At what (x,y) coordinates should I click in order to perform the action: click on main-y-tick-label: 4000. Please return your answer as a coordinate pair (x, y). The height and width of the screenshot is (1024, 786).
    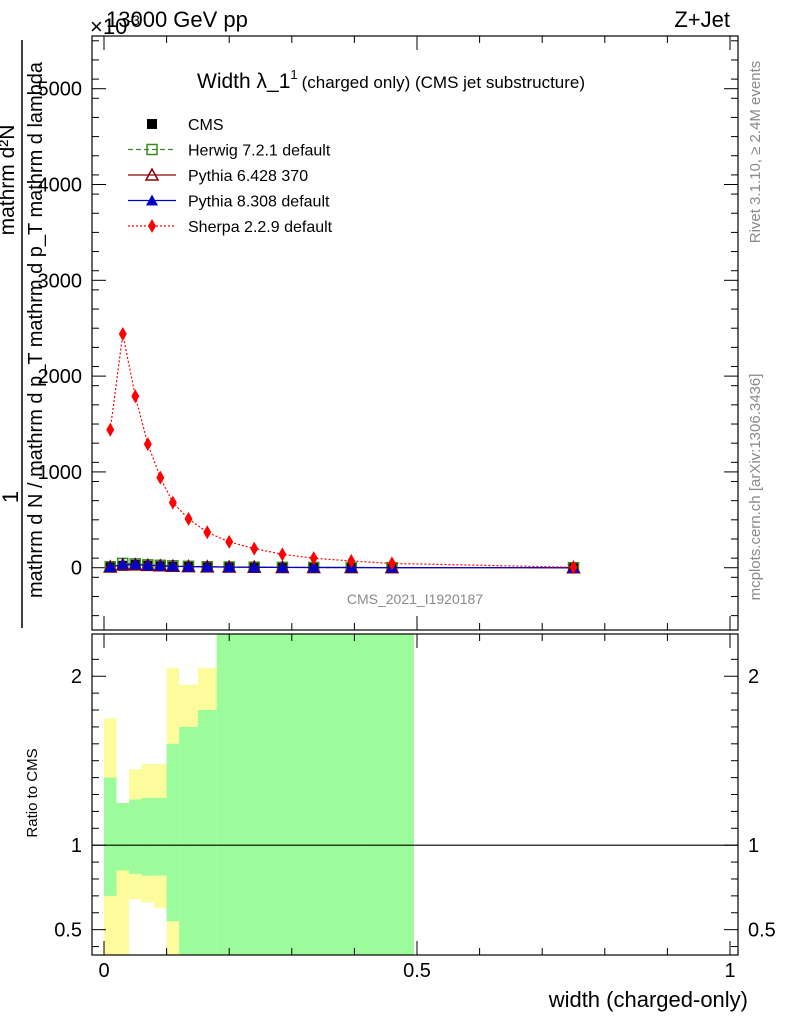
    Looking at the image, I should click on (60, 186).